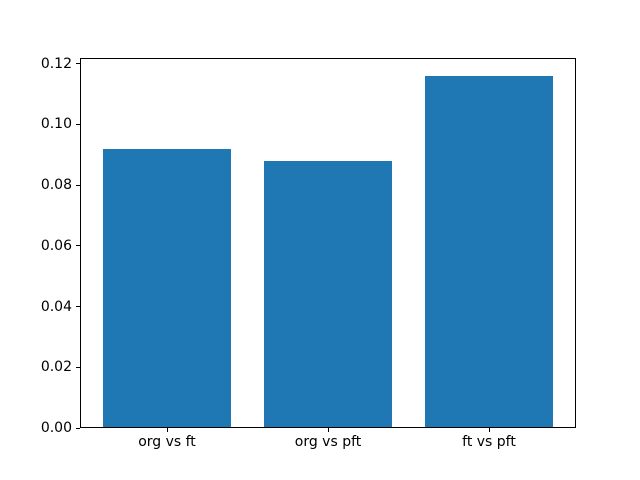  I want to click on bar-org-vs-ft, so click(167, 287).